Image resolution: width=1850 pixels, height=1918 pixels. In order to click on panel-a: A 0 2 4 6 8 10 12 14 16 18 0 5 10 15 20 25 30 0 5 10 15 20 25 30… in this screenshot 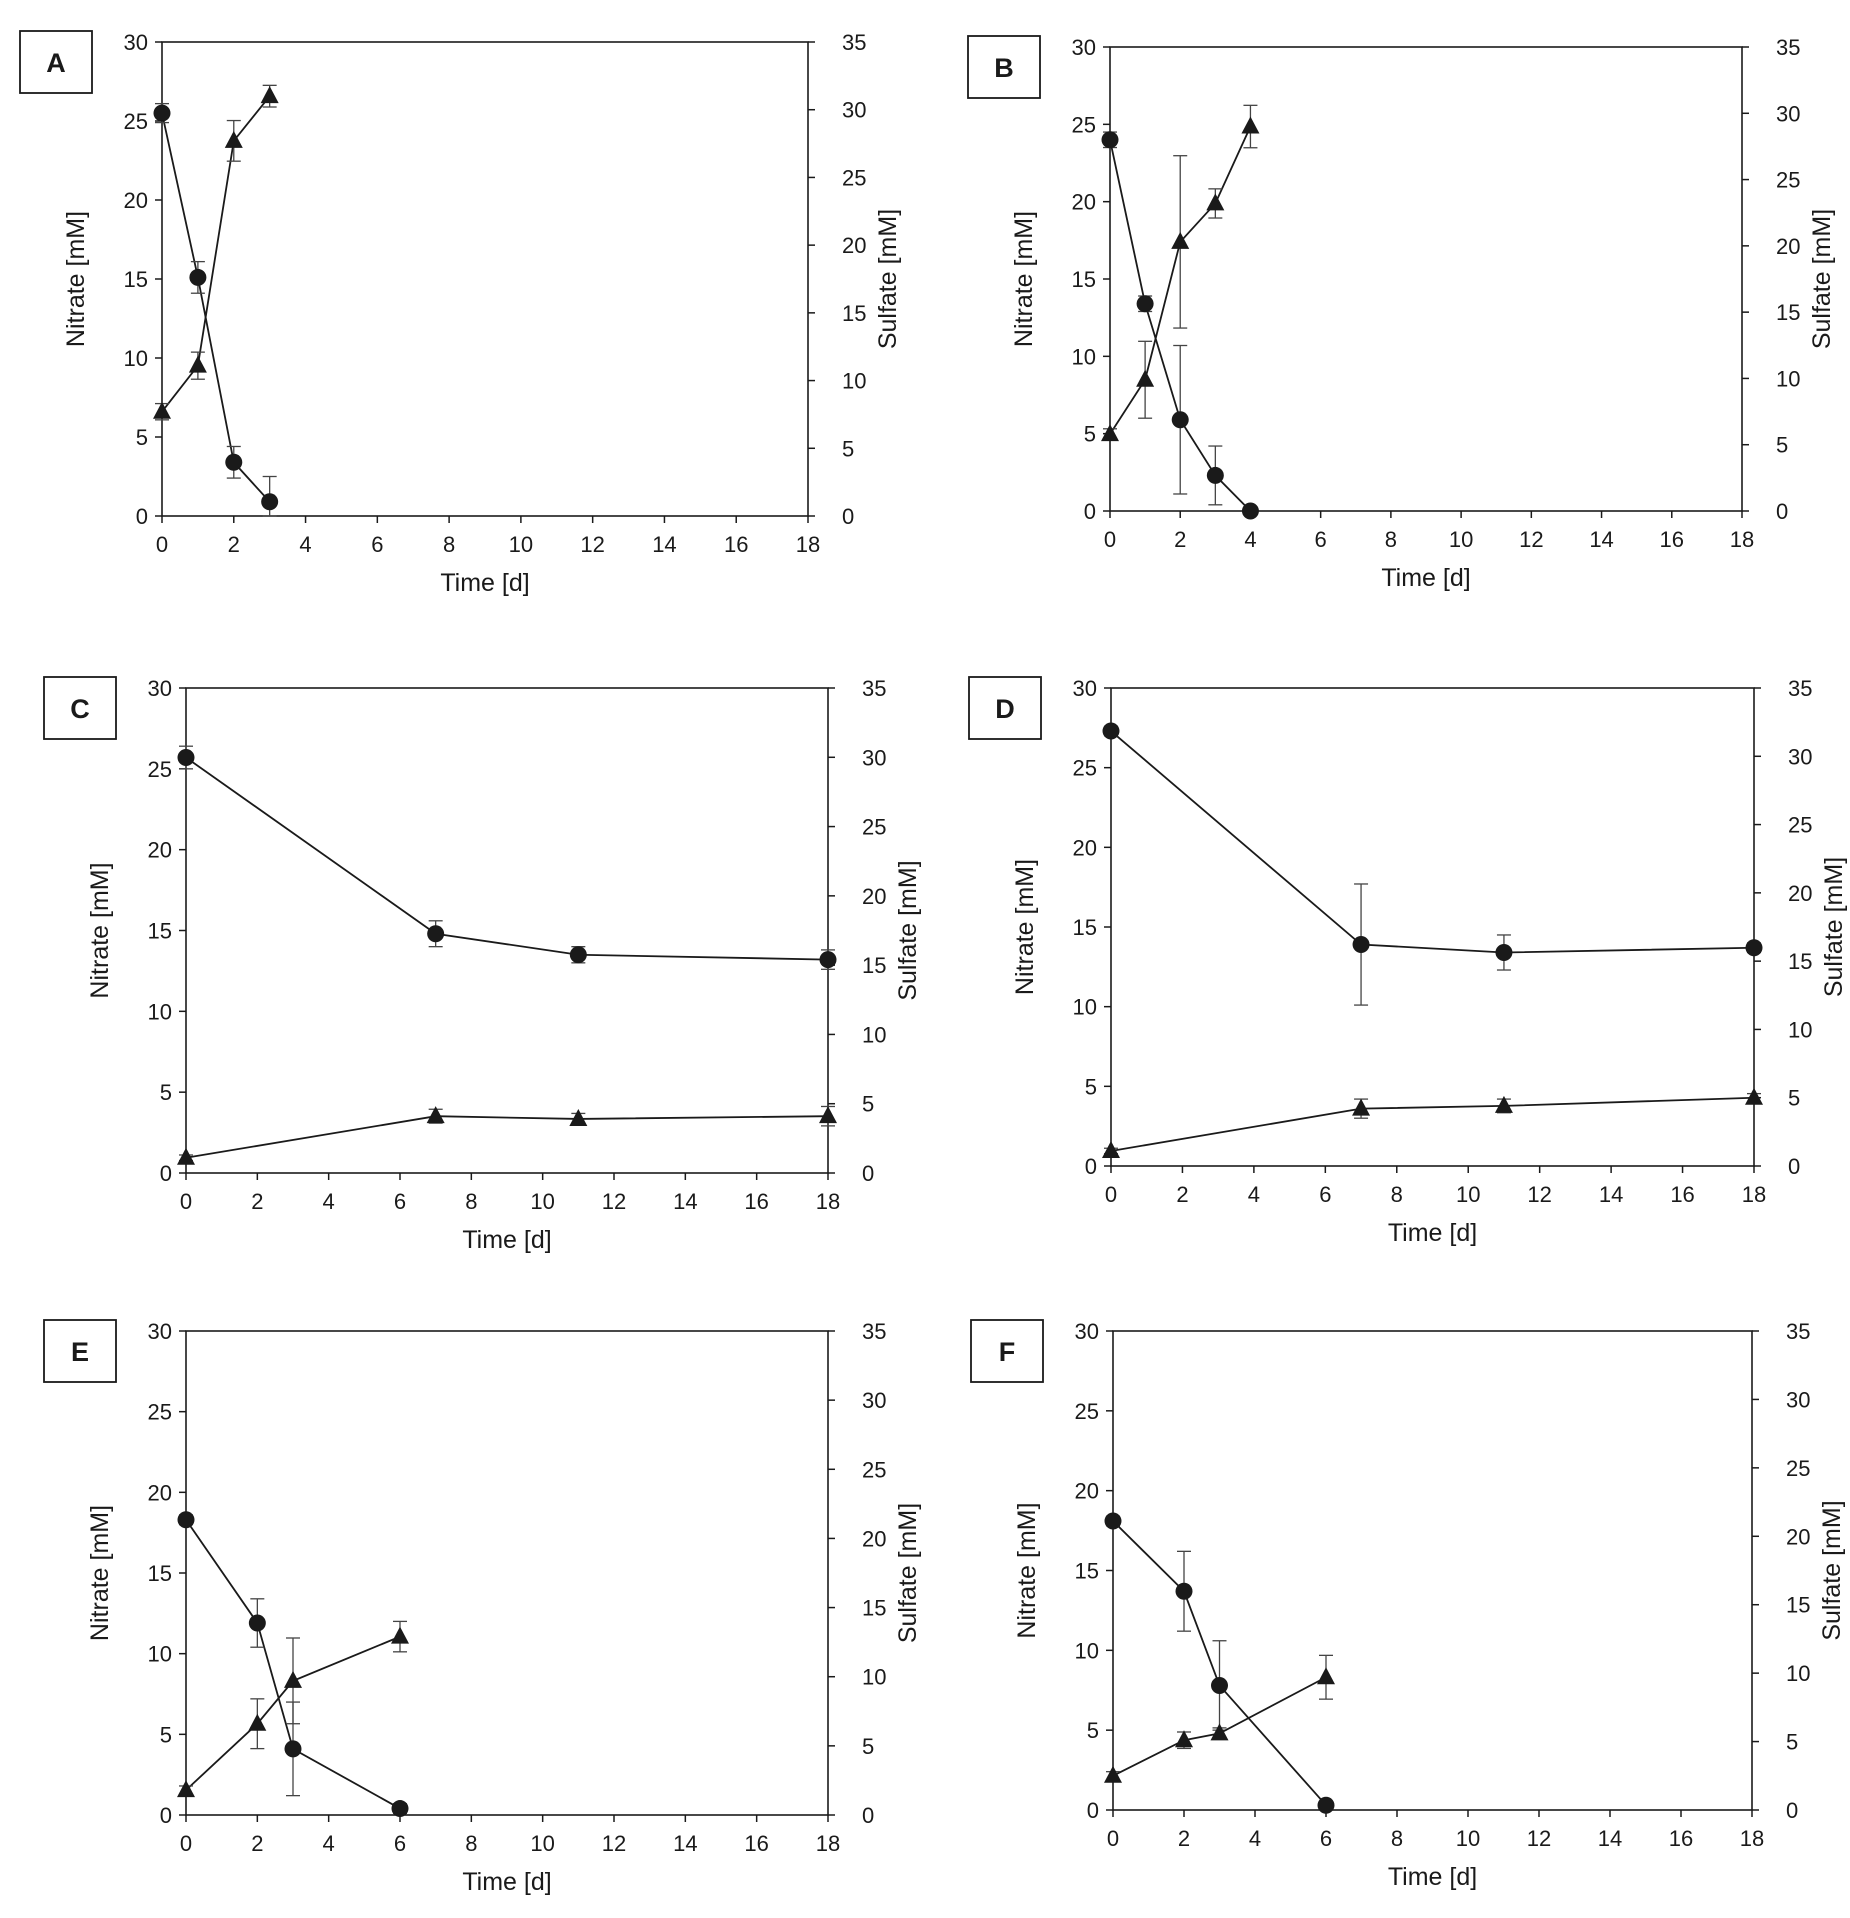, I will do `click(460, 313)`.